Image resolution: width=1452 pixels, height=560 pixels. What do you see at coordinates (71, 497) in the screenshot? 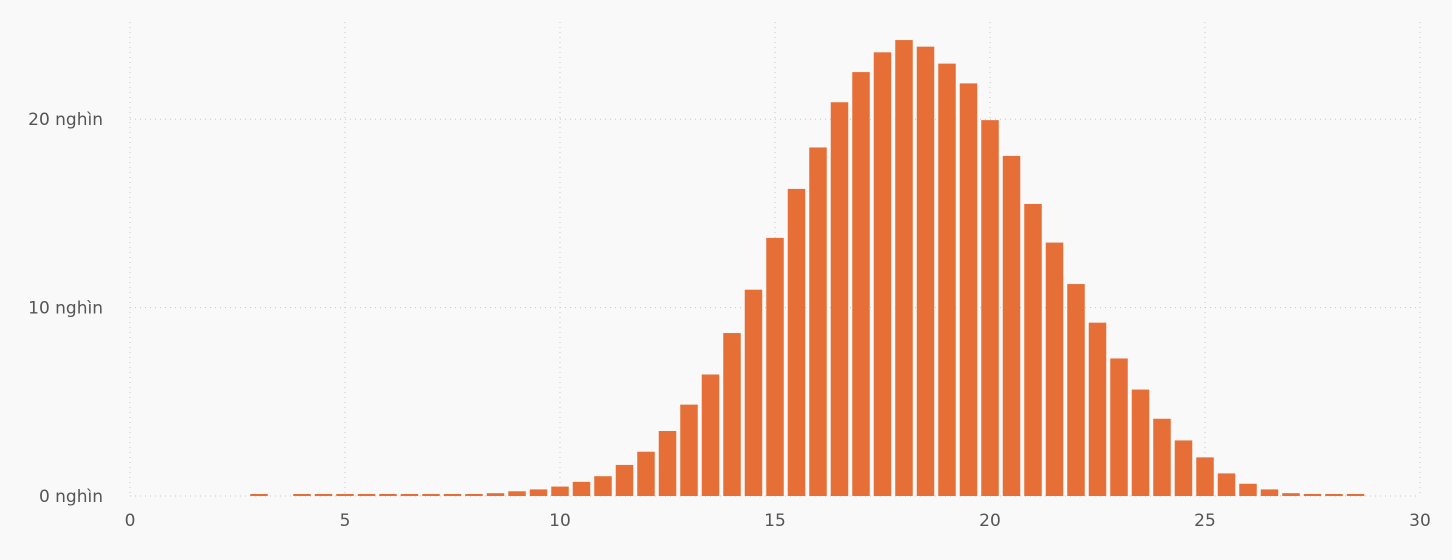
I see `y-tick-label: 0 nghìn` at bounding box center [71, 497].